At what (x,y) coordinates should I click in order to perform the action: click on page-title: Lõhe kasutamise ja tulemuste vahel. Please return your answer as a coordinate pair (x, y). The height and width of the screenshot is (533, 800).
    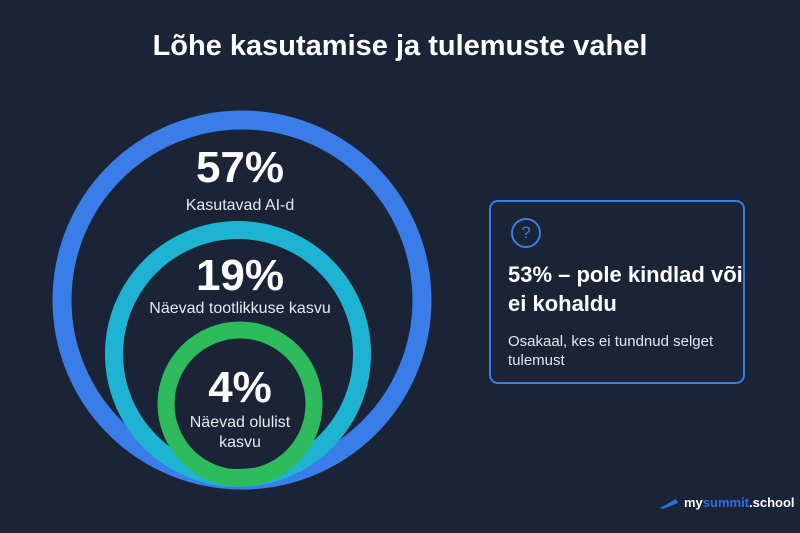
    Looking at the image, I should click on (400, 46).